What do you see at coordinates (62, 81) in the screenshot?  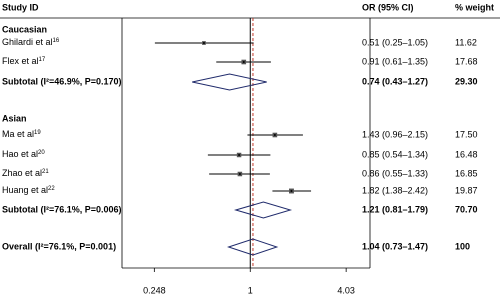 I see `pooled-label: Subtotal (I²=46.9%, P=0.170)` at bounding box center [62, 81].